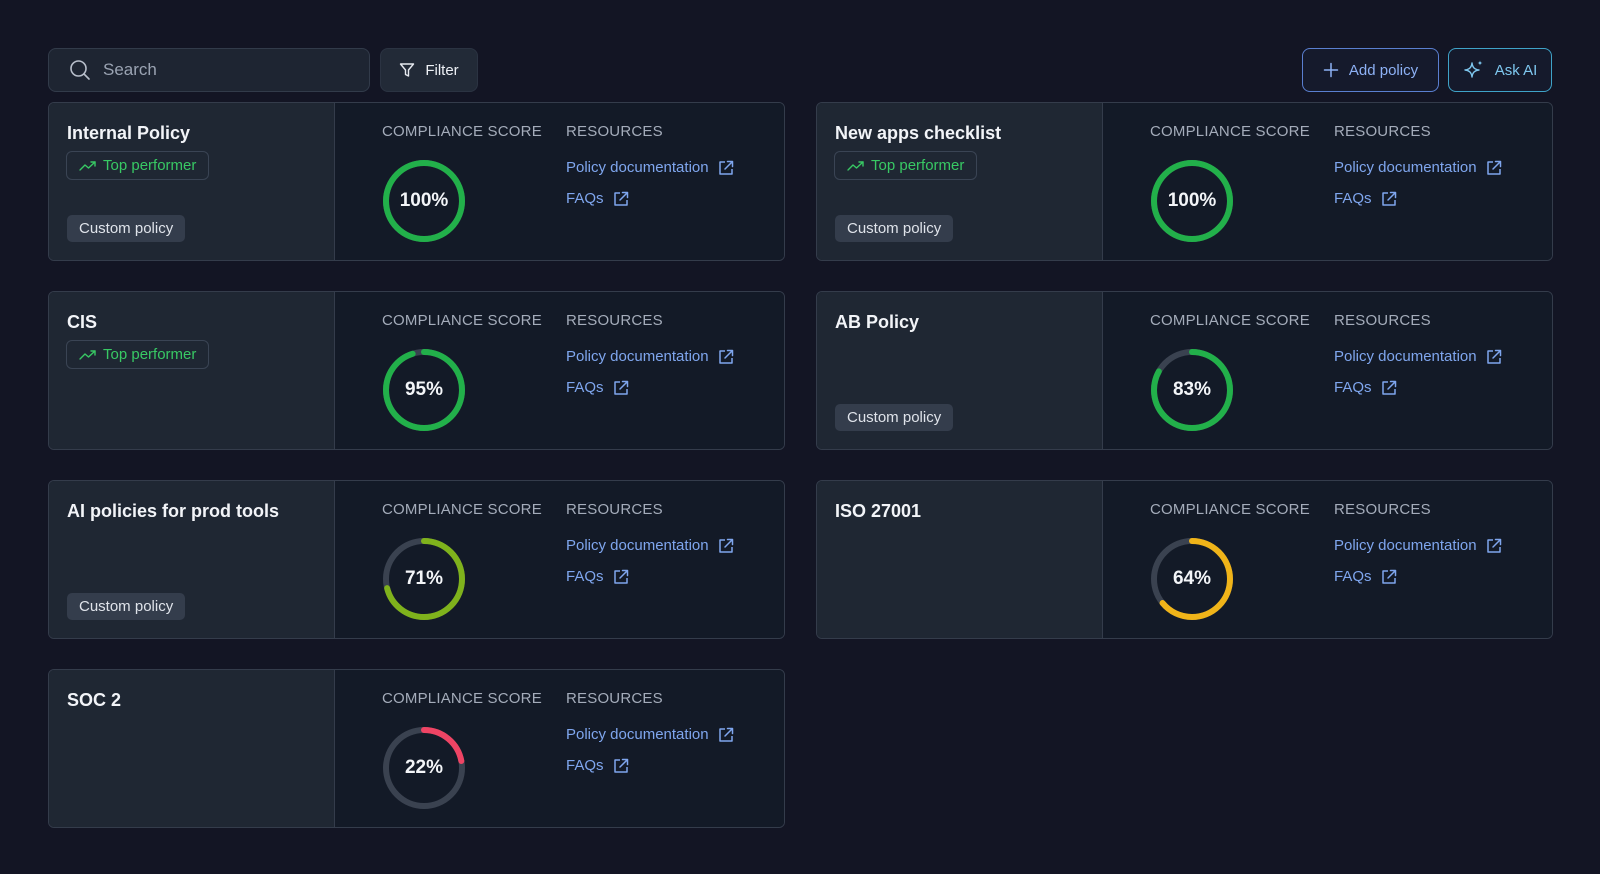 The height and width of the screenshot is (874, 1600). I want to click on compliance-score-value: 100%, so click(424, 200).